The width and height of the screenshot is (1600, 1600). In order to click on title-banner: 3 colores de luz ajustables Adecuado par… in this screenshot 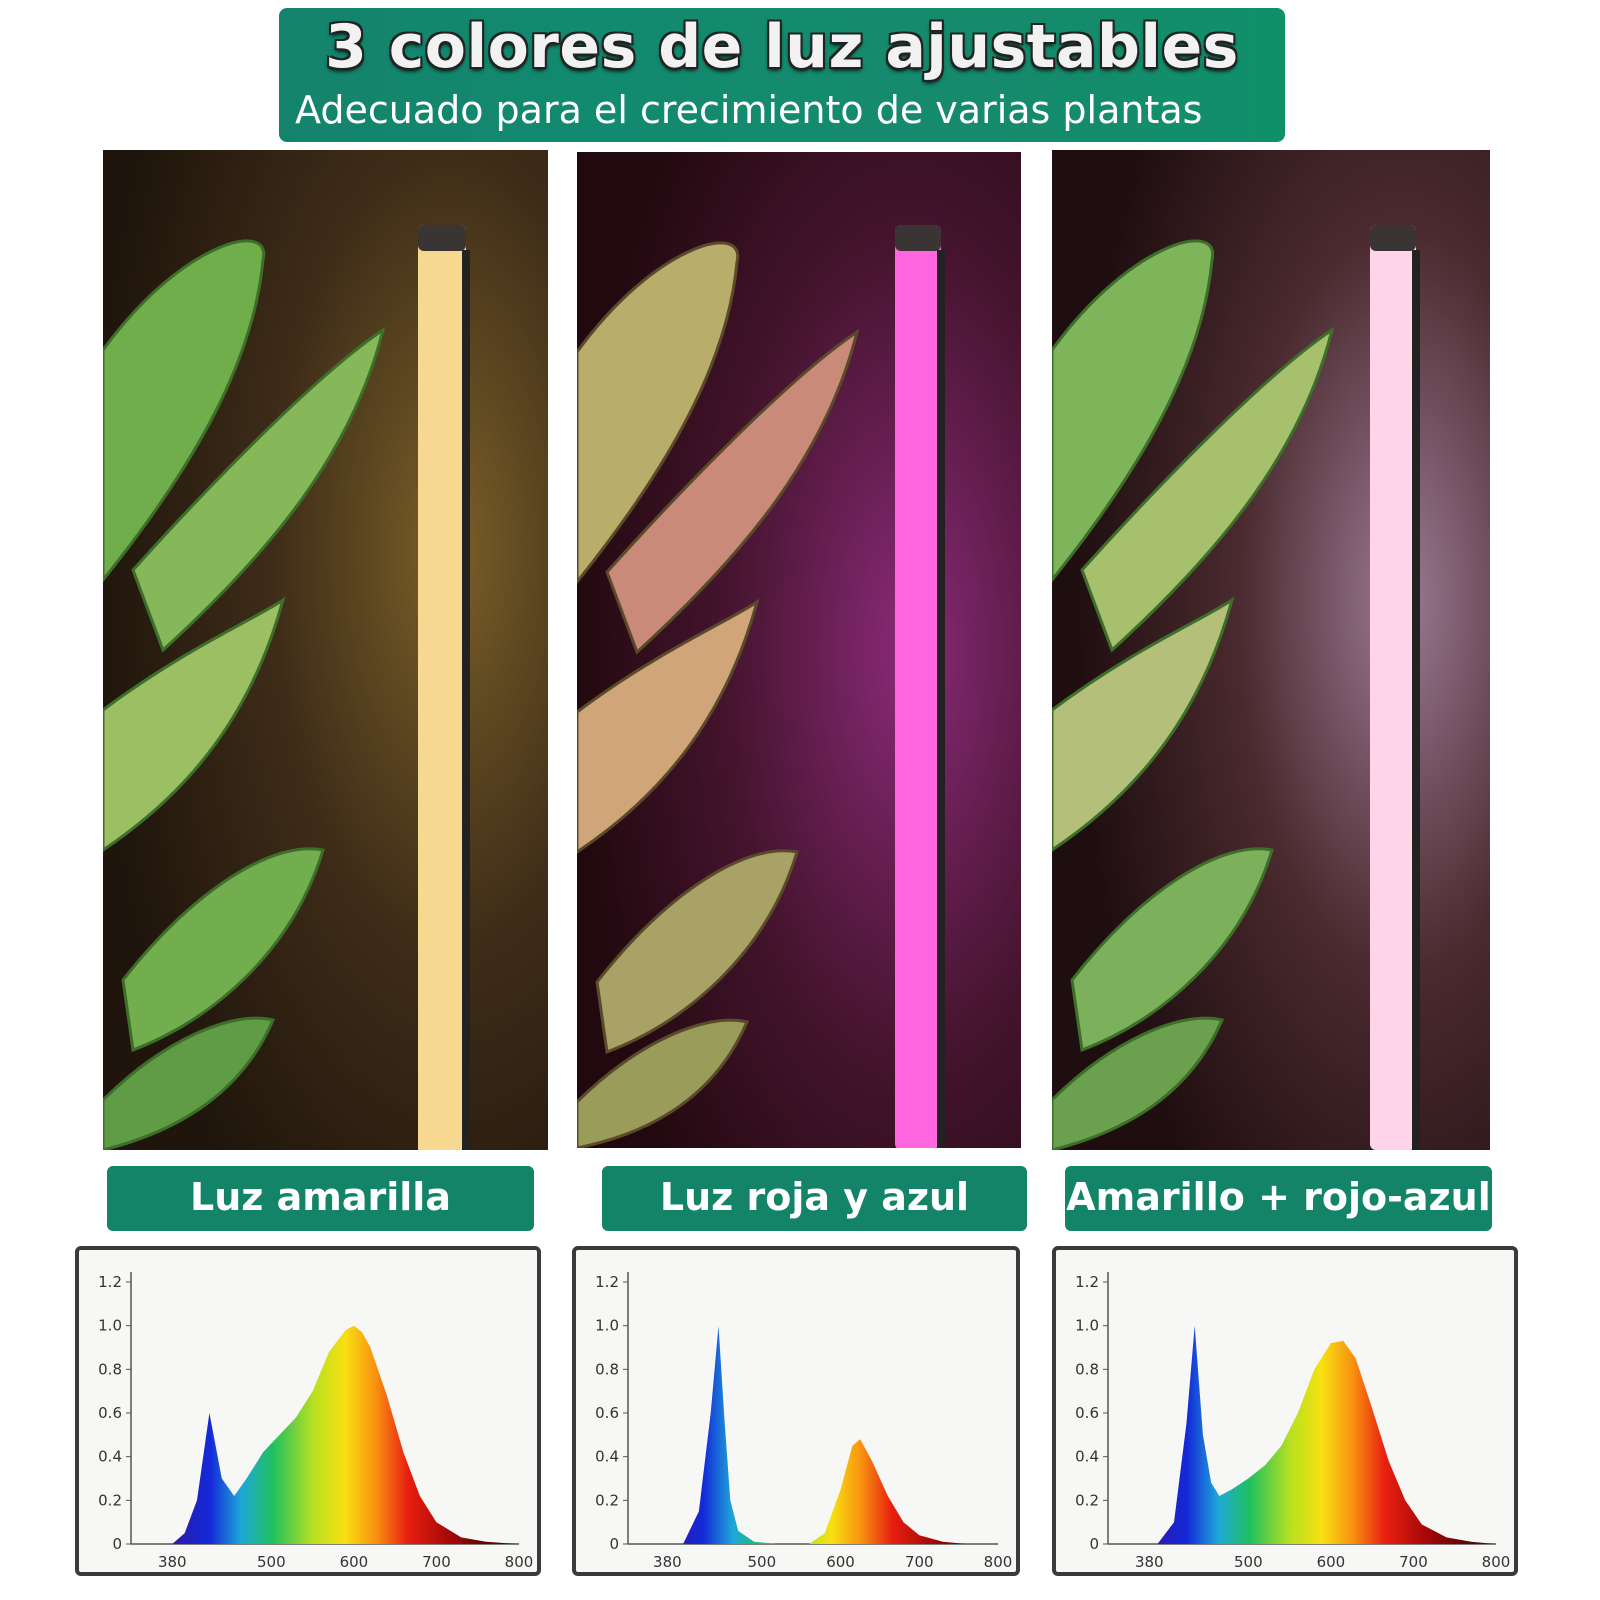, I will do `click(782, 75)`.